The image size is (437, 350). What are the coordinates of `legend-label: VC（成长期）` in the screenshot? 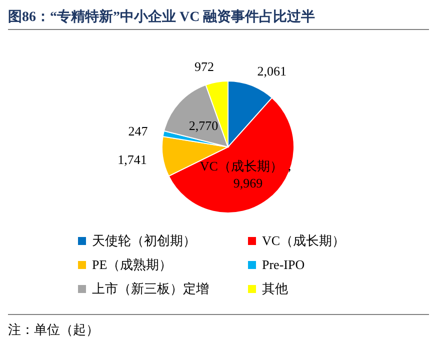 It's located at (304, 241).